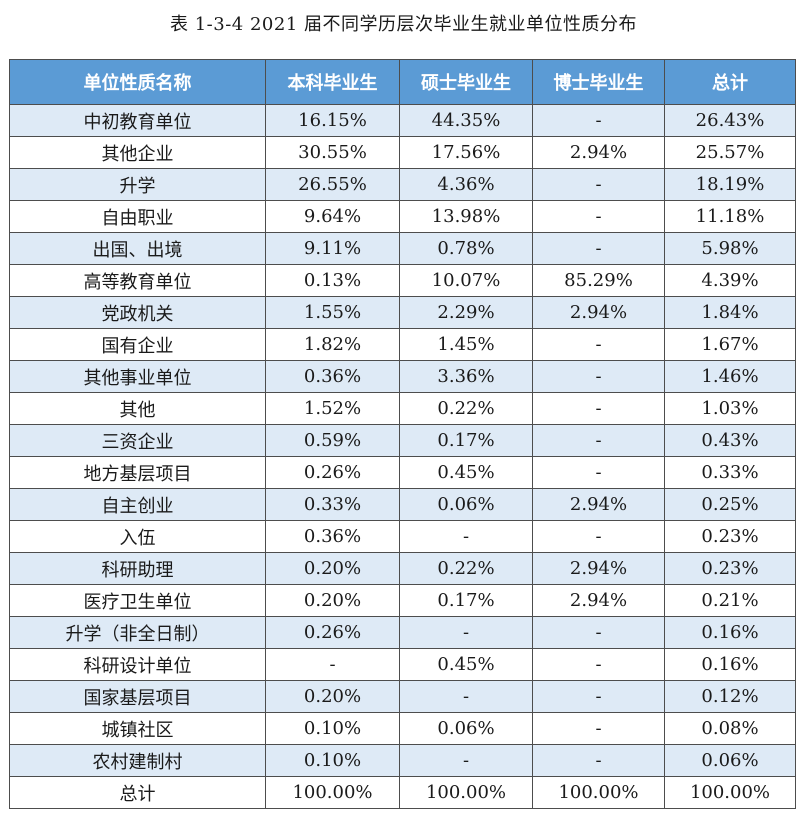  What do you see at coordinates (137, 344) in the screenshot?
I see `cell-unit-type: 国有企业` at bounding box center [137, 344].